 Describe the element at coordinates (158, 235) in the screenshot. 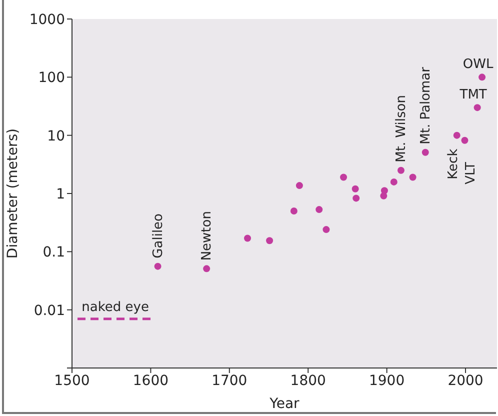

I see `annotation: Galileo` at that location.